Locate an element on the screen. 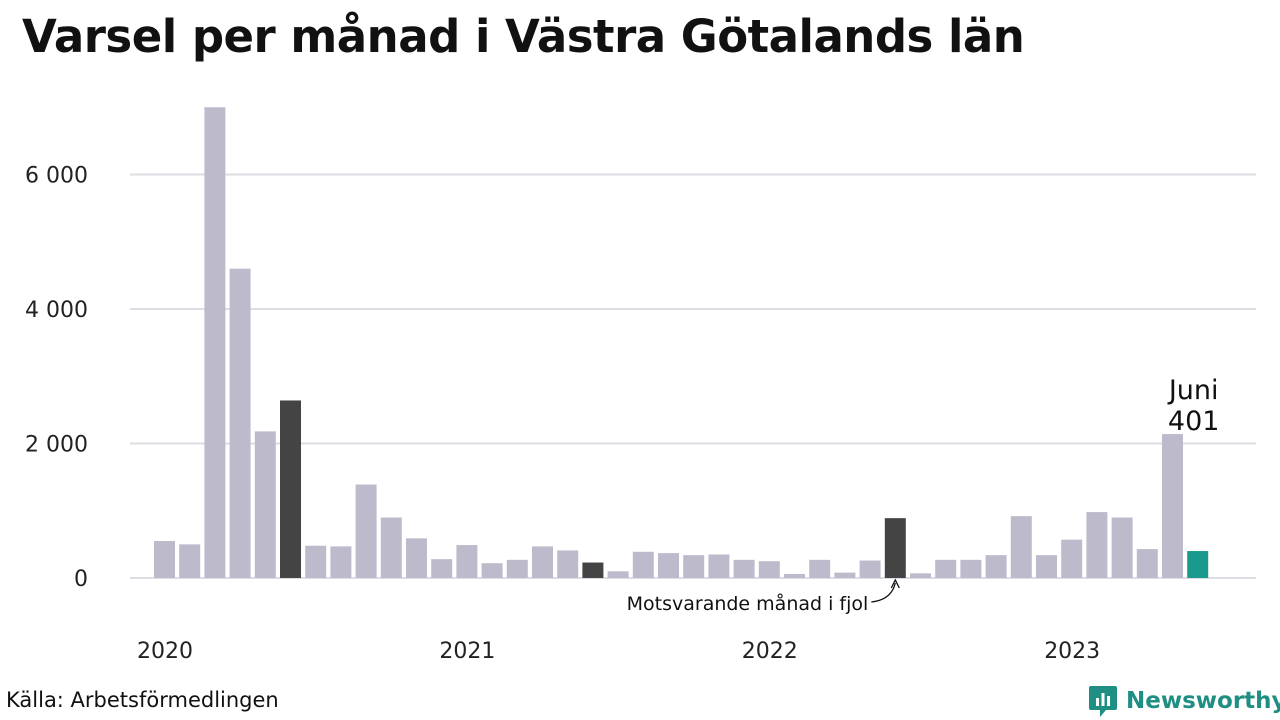  x-tick-label: 2020 is located at coordinates (165, 651).